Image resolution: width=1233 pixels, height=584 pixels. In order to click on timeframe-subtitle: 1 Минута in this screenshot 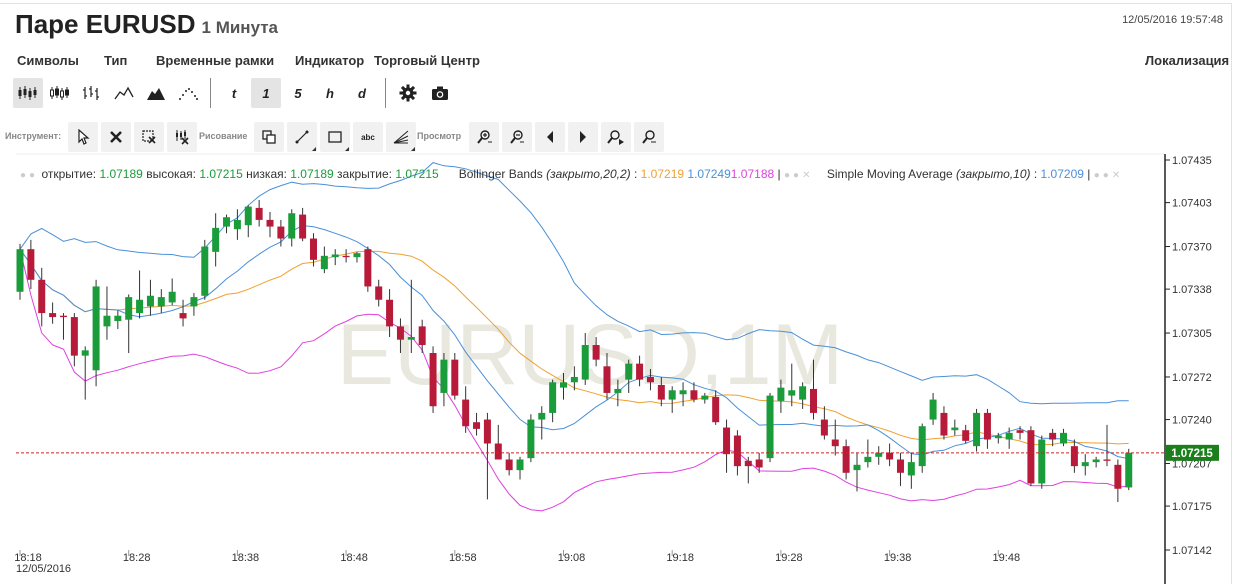, I will do `click(240, 27)`.